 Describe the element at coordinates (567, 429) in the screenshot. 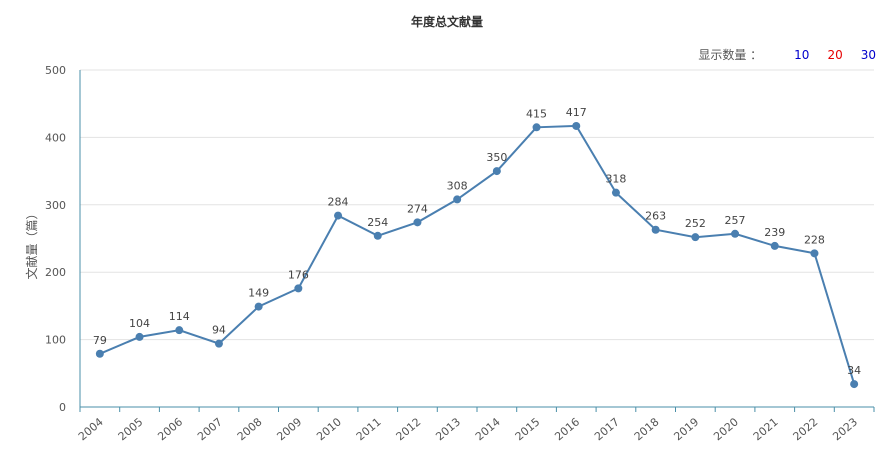

I see `x-tick-label: 2016` at that location.